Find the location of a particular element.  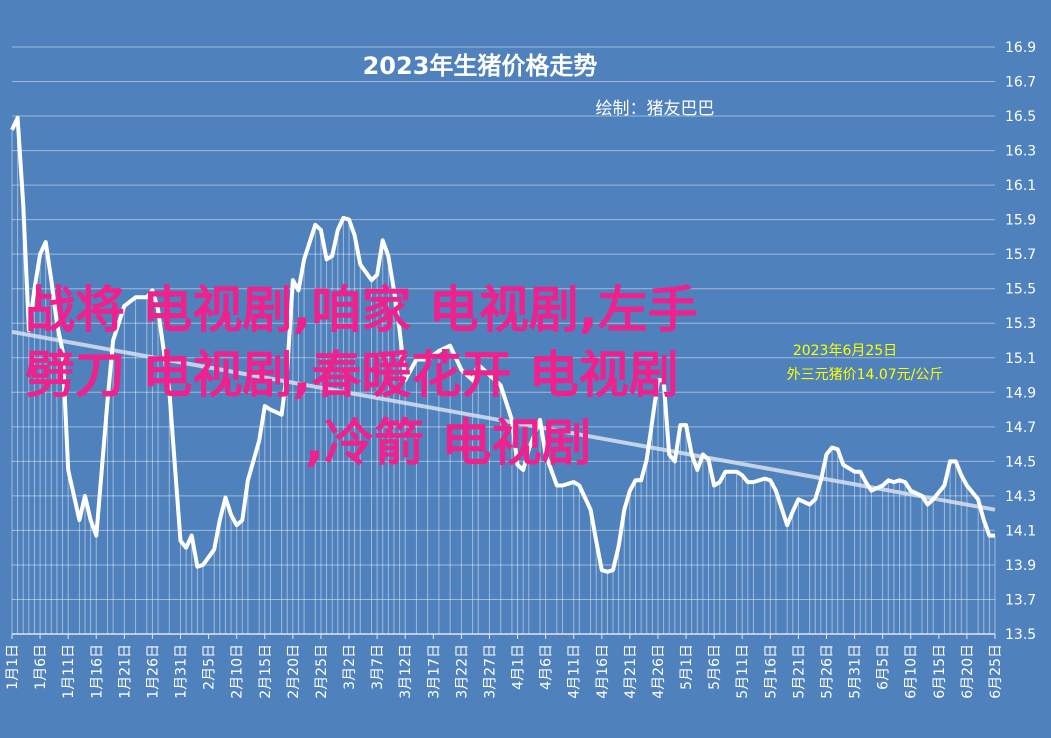

x-tick-label: 1月6日 is located at coordinates (41, 667).